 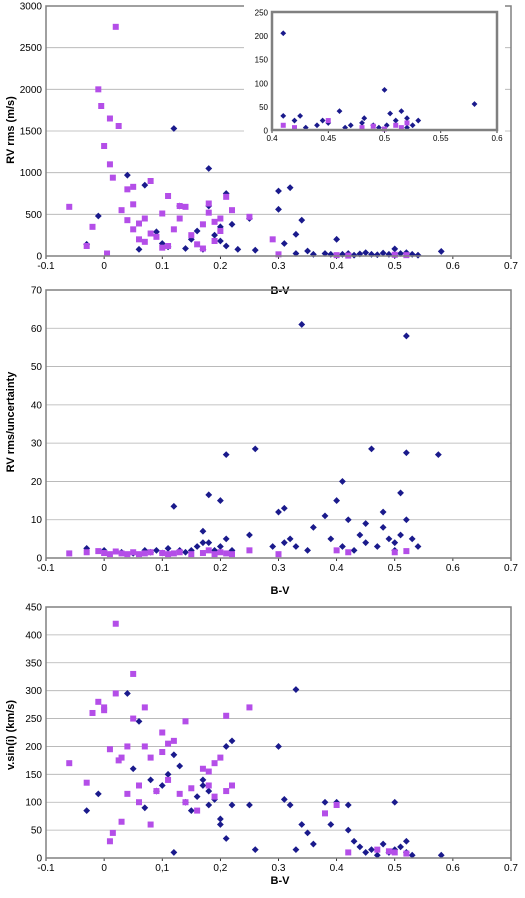 I want to click on vsini-y-tick-label: 50, so click(x=37, y=831).